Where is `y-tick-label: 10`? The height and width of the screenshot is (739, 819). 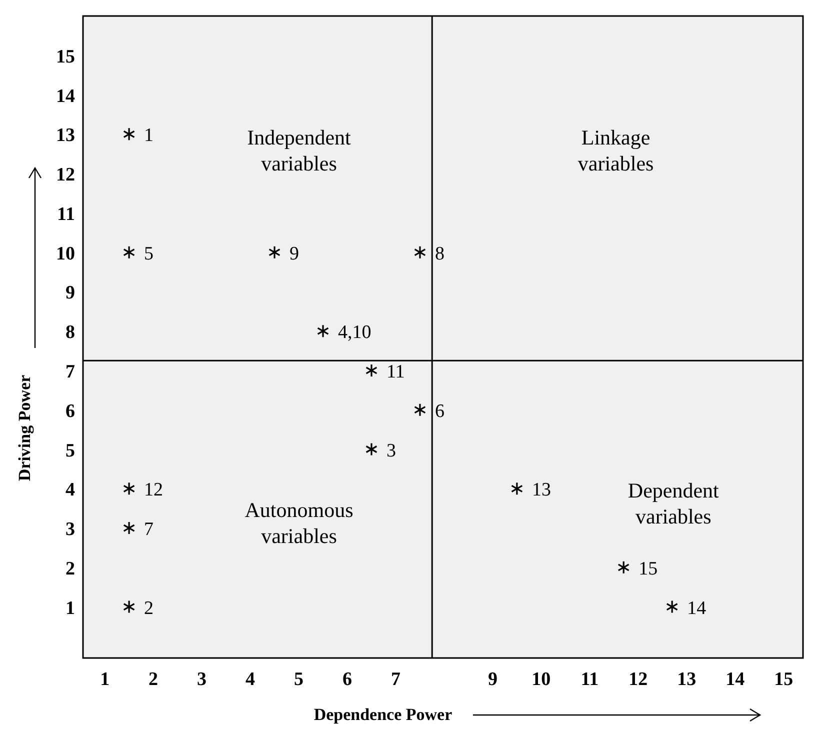
y-tick-label: 10 is located at coordinates (65, 253).